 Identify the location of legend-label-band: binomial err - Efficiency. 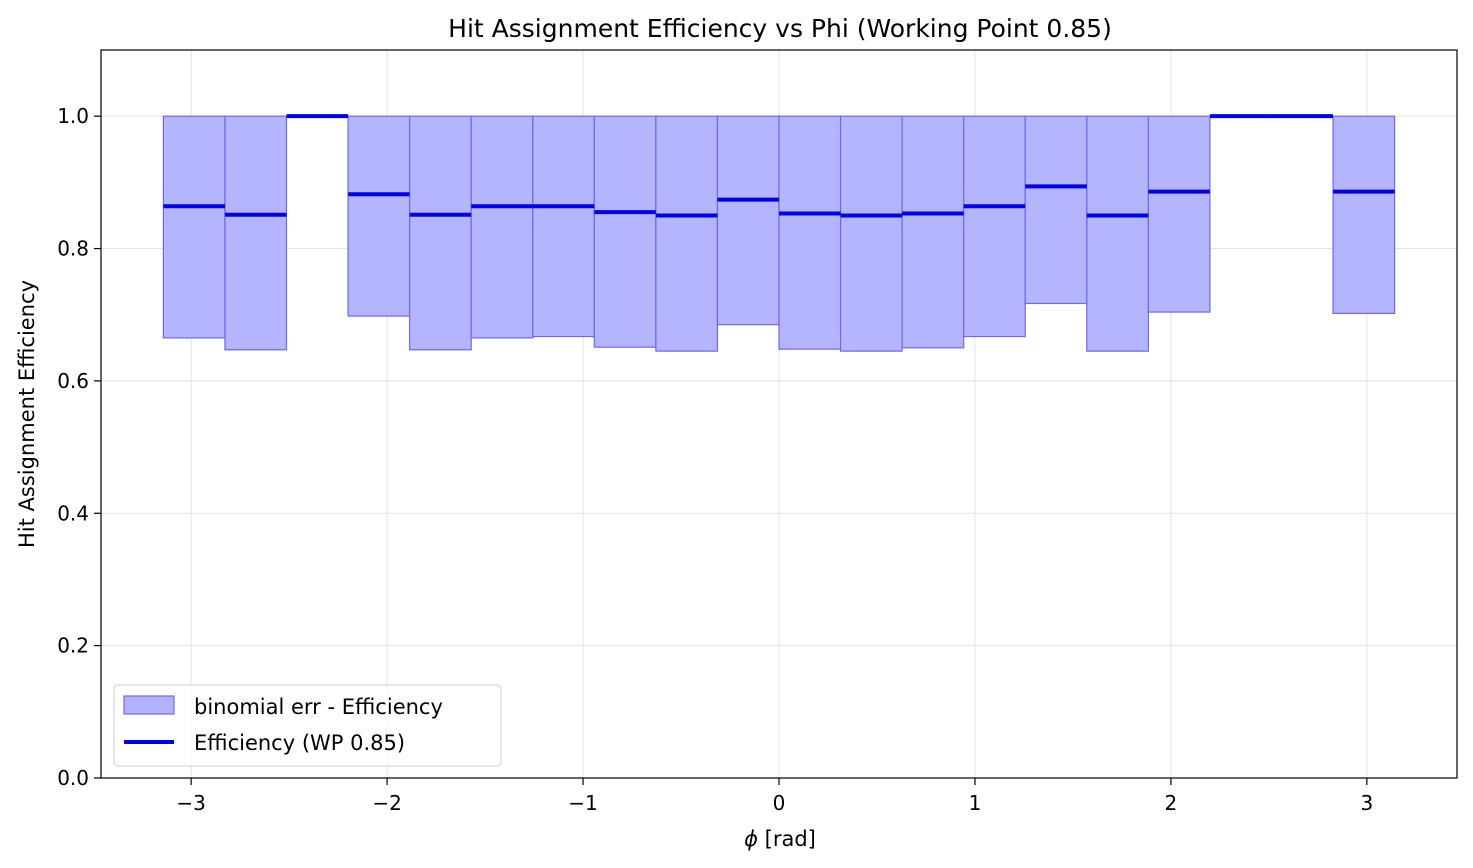
(318, 707).